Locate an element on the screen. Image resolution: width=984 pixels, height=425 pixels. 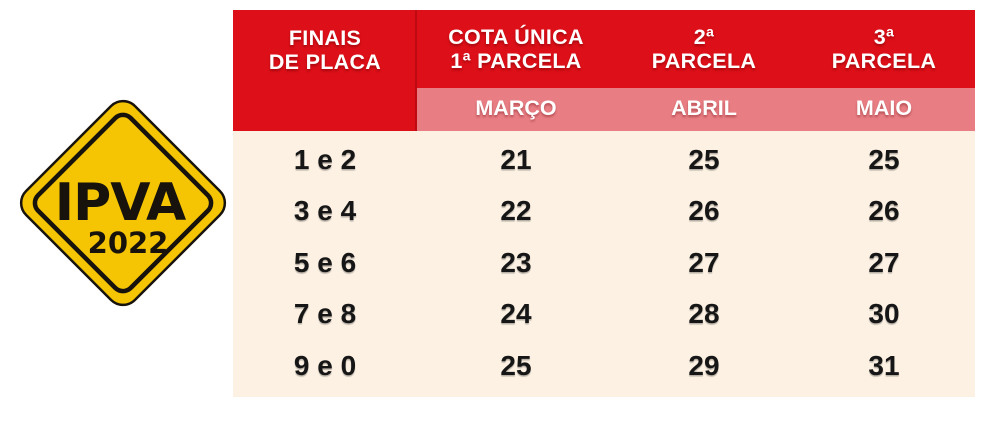
warning-diamond-icon: IPVA 2022 is located at coordinates (123, 203).